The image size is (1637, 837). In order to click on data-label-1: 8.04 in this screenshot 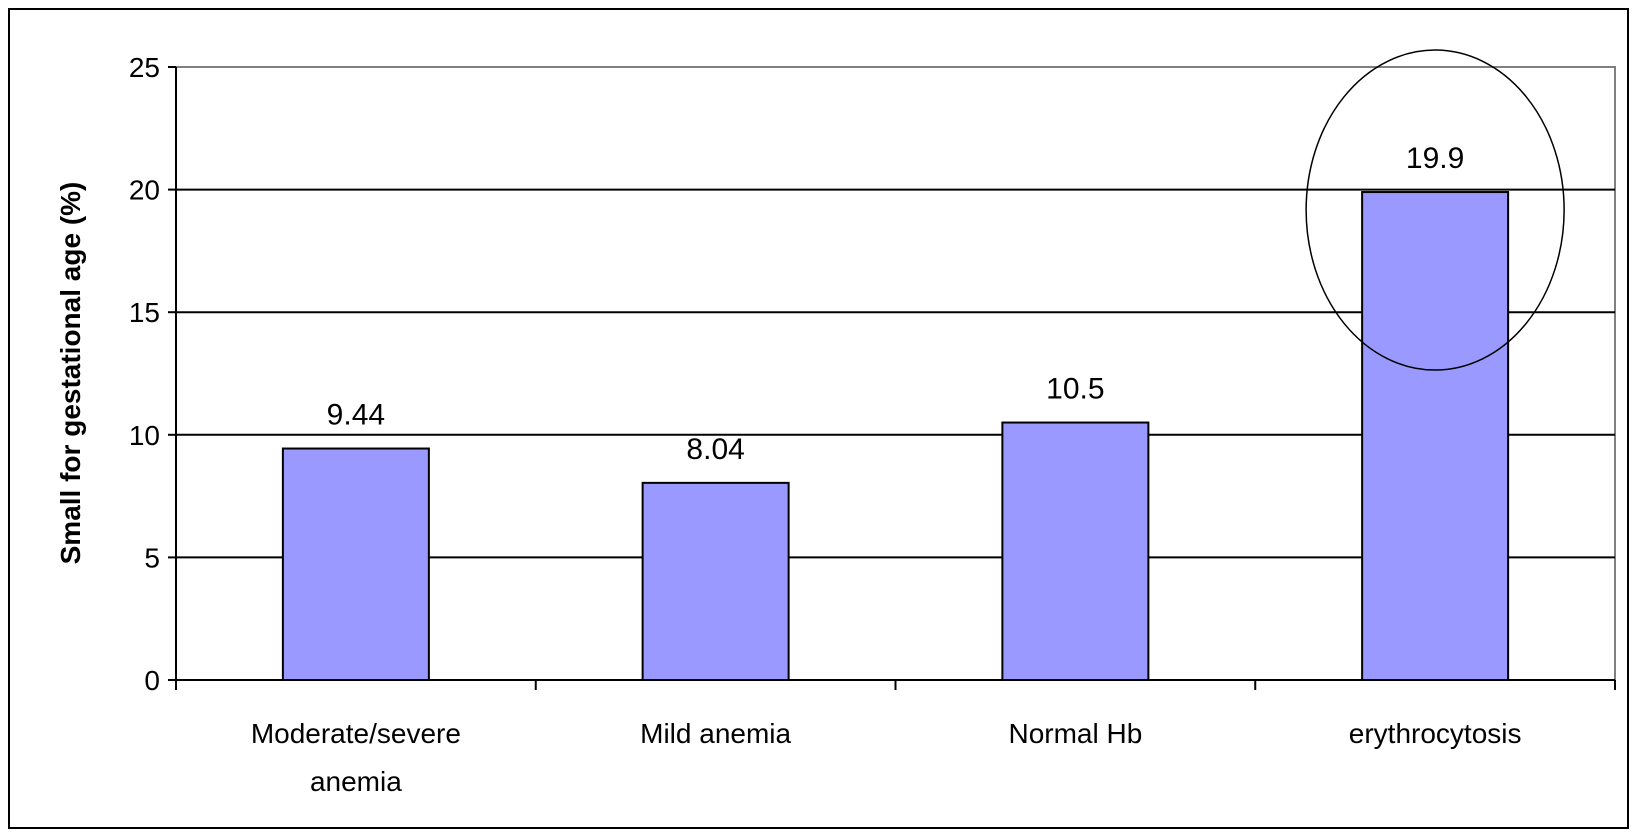, I will do `click(715, 449)`.